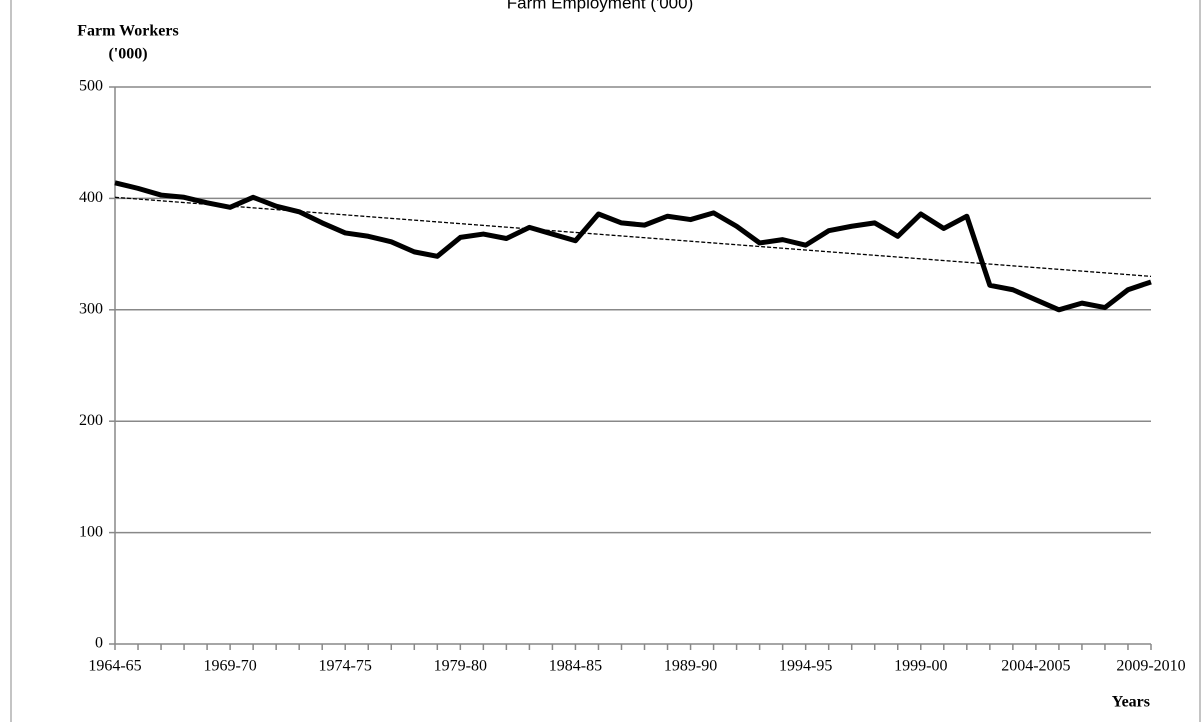  What do you see at coordinates (600, 6) in the screenshot?
I see `chart-title: Farm Employment ('000)` at bounding box center [600, 6].